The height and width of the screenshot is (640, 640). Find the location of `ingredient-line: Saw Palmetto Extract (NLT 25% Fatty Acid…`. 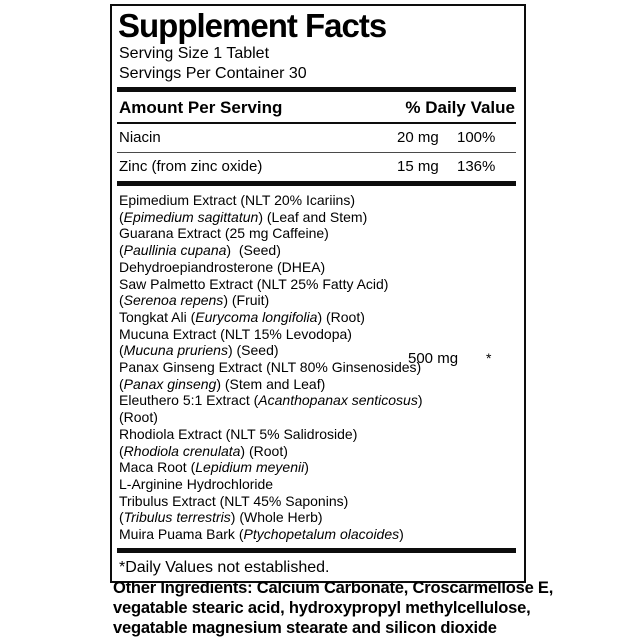

ingredient-line: Saw Palmetto Extract (NLT 25% Fatty Acid… is located at coordinates (317, 284).